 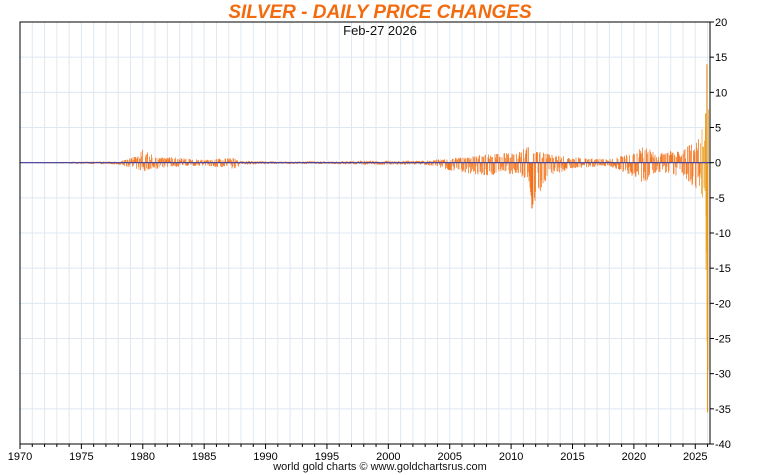 What do you see at coordinates (723, 340) in the screenshot?
I see `y-tick-label: -25` at bounding box center [723, 340].